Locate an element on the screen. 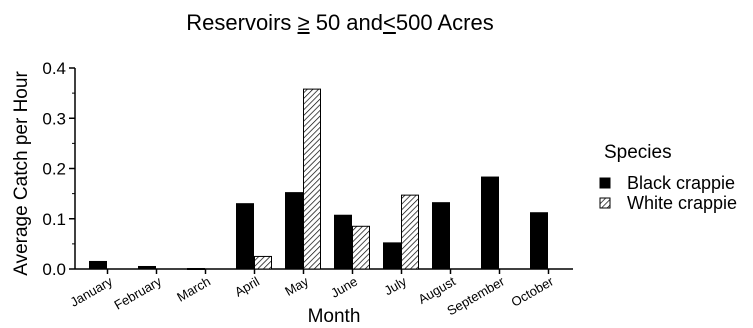  x-tick-label: October is located at coordinates (532, 291).